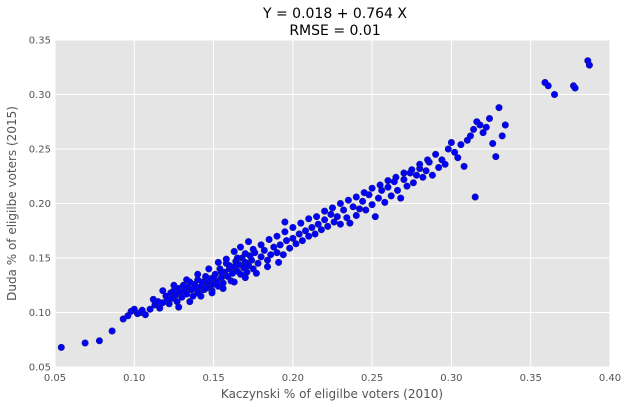 The height and width of the screenshot is (407, 629). I want to click on x-tick-label: 0.05, so click(55, 378).